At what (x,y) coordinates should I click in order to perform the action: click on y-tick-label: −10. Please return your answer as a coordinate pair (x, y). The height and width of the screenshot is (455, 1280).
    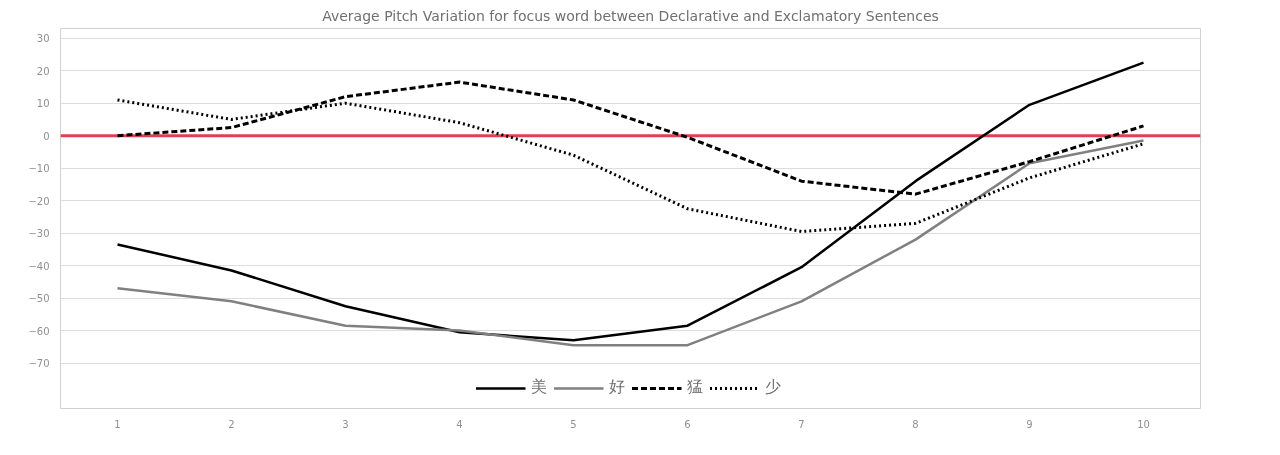
    Looking at the image, I should click on (39, 169).